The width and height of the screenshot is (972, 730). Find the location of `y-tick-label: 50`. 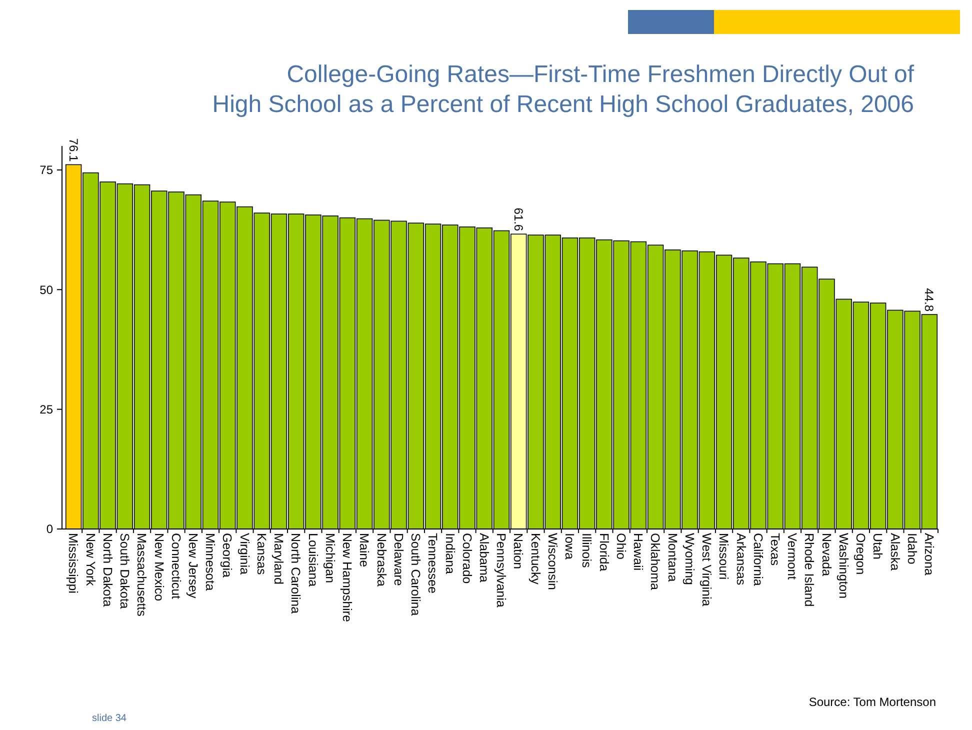

y-tick-label: 50 is located at coordinates (47, 289).